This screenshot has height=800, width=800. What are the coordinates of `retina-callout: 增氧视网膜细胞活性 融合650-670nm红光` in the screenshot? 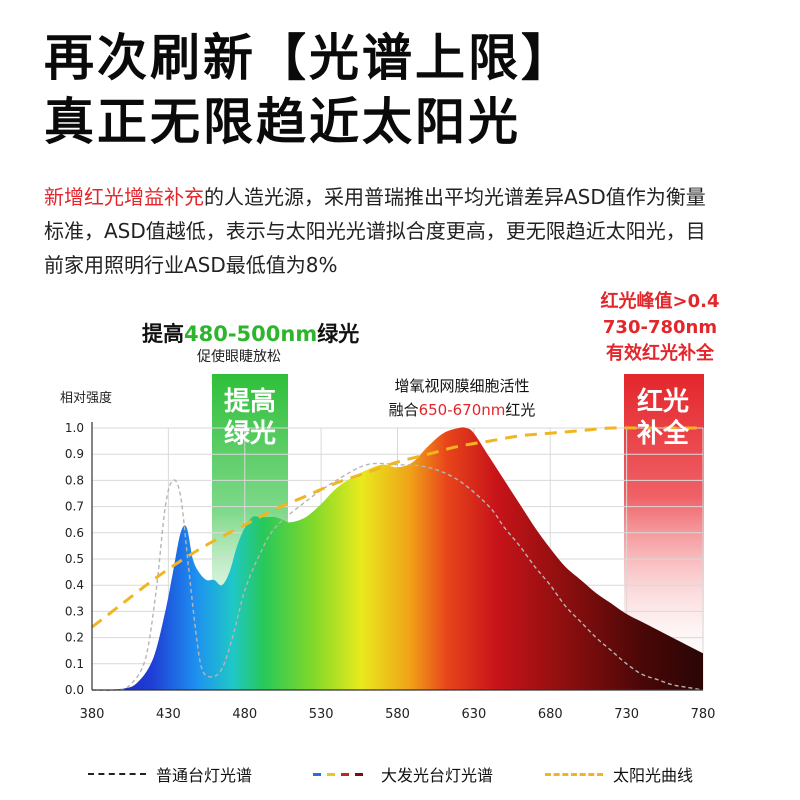 It's located at (462, 398).